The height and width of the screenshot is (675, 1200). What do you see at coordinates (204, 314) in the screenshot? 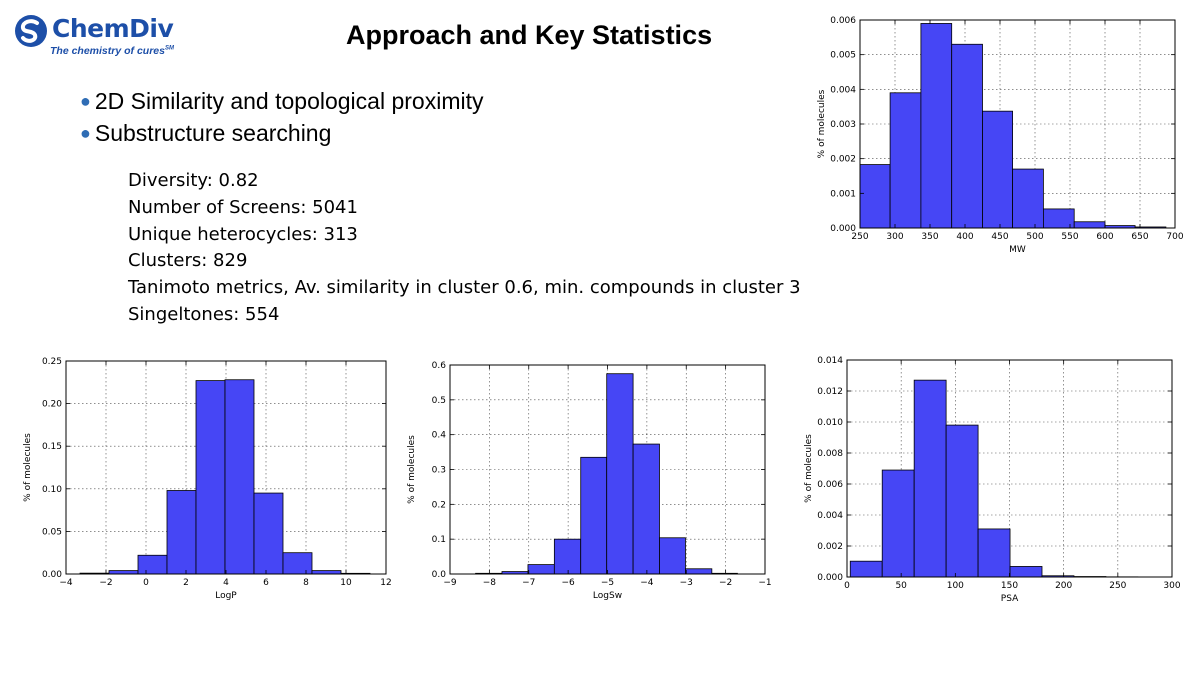
I see `stat-singletons: Singeltones: 554` at bounding box center [204, 314].